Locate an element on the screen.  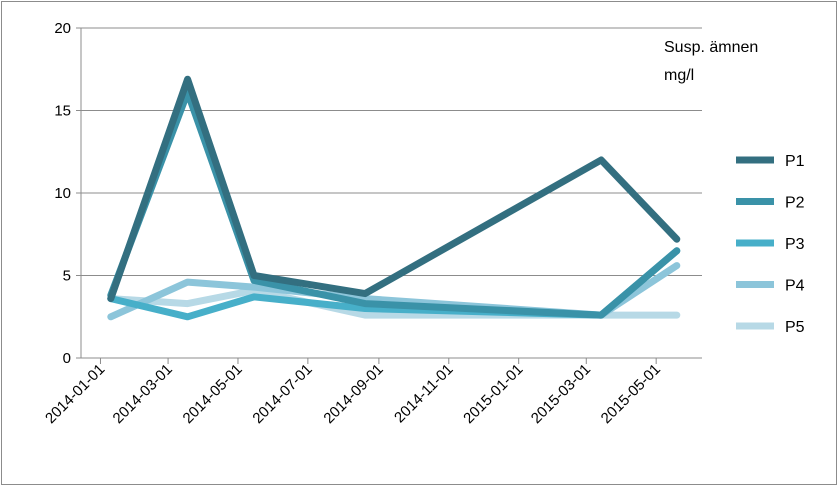
y-tick-label: 10 is located at coordinates (62, 193).